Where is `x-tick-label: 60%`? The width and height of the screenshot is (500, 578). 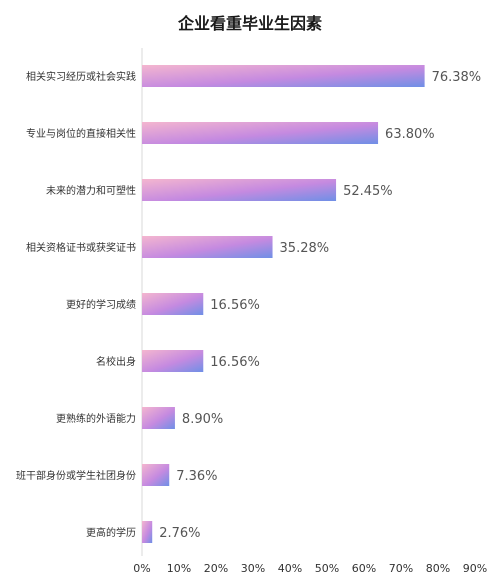 x-tick-label: 60% is located at coordinates (364, 568).